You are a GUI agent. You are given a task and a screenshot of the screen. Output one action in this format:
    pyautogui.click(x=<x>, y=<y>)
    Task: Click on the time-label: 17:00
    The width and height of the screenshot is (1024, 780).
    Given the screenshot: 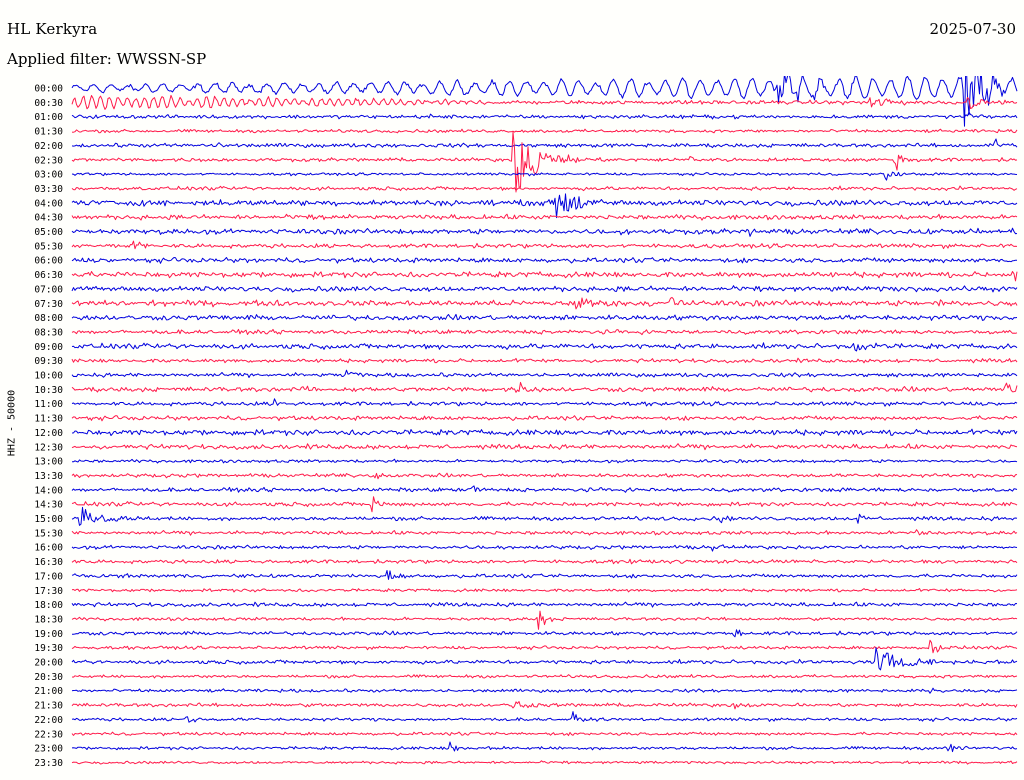 What is the action you would take?
    pyautogui.click(x=48, y=576)
    